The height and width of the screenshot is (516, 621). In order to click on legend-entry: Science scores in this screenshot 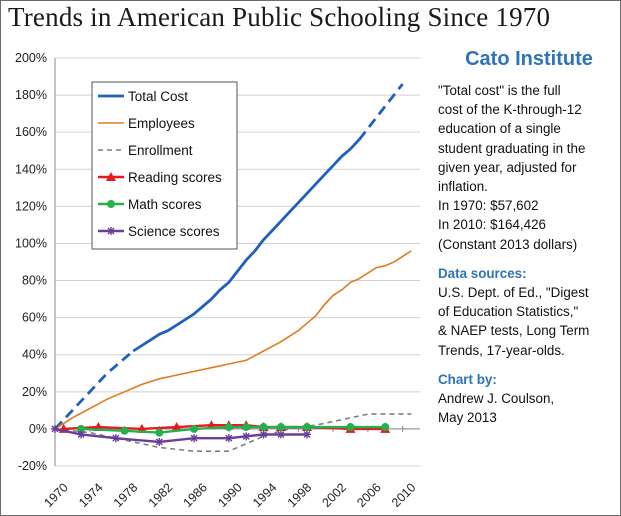, I will do `click(159, 231)`.